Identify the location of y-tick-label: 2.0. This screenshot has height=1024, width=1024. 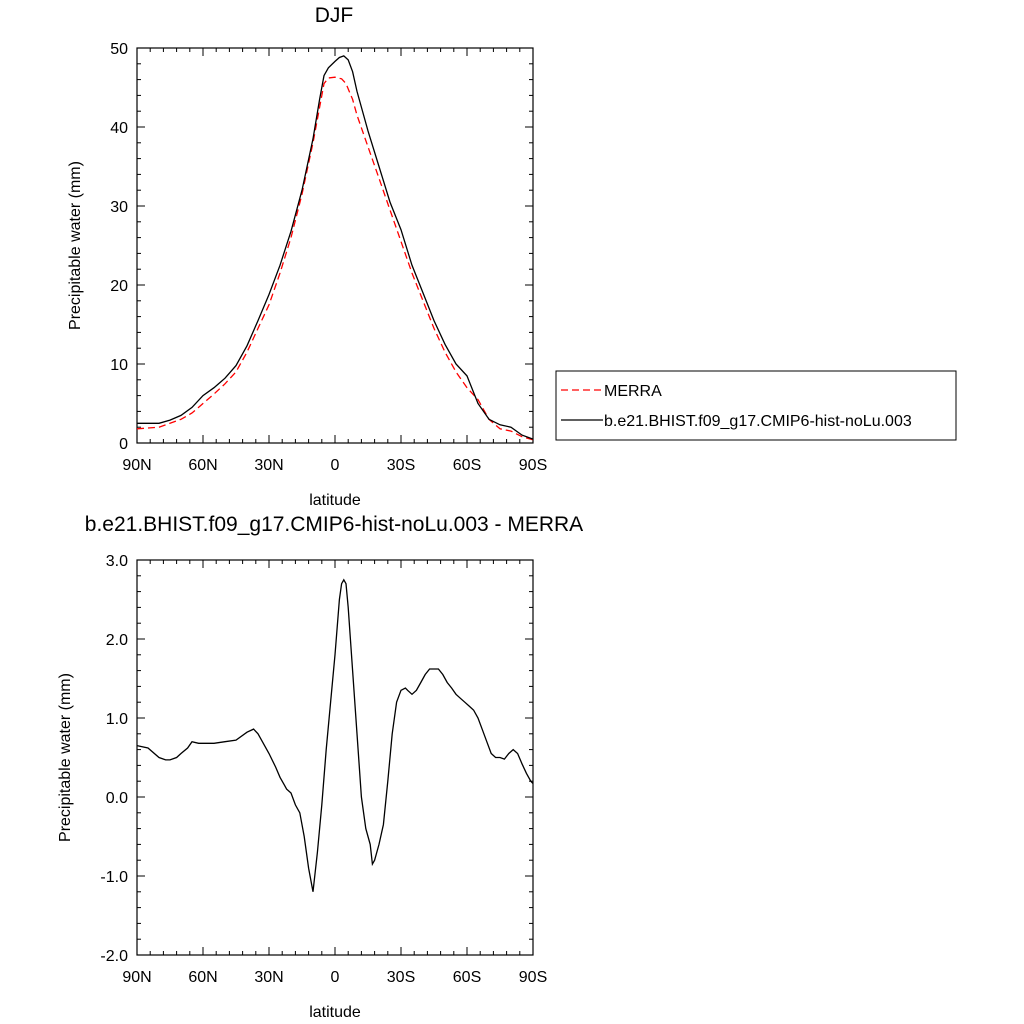
(117, 640).